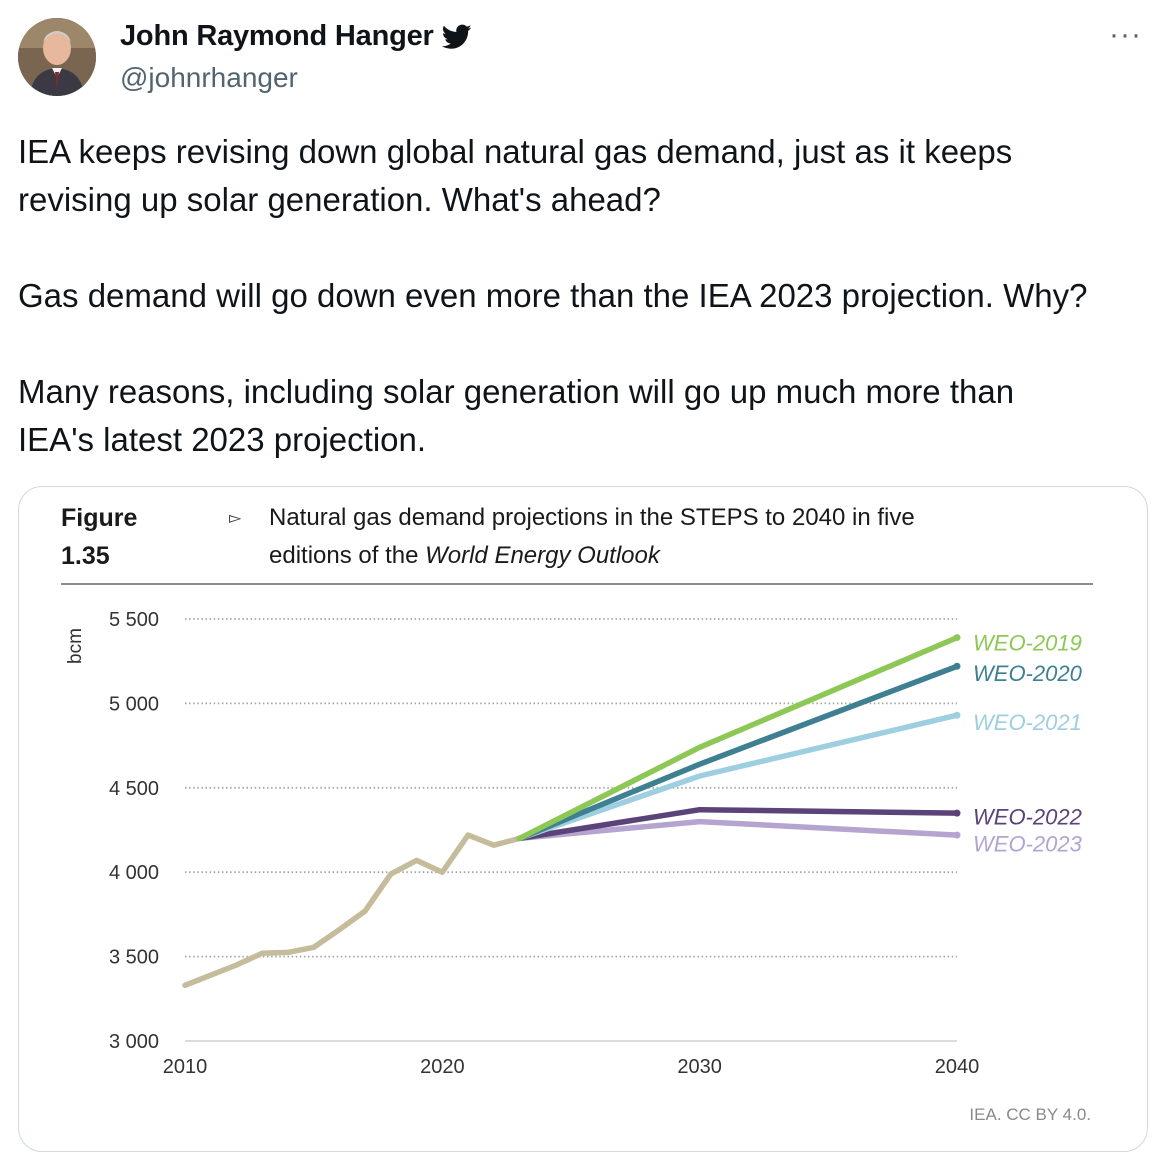 This screenshot has height=1162, width=1160. I want to click on author-name-text: John Raymond Hanger, so click(277, 36).